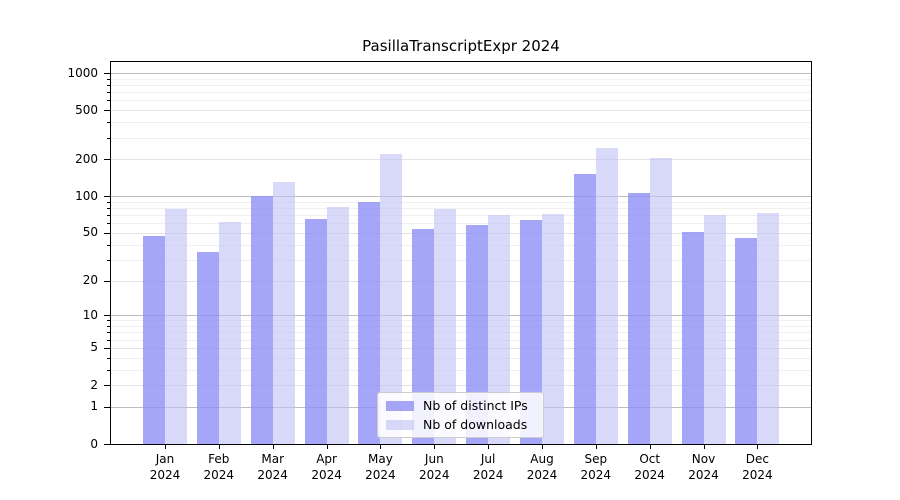 This screenshot has height=500, width=900. Describe the element at coordinates (650, 467) in the screenshot. I see `x-axis-tick-label: Oct 2024` at that location.